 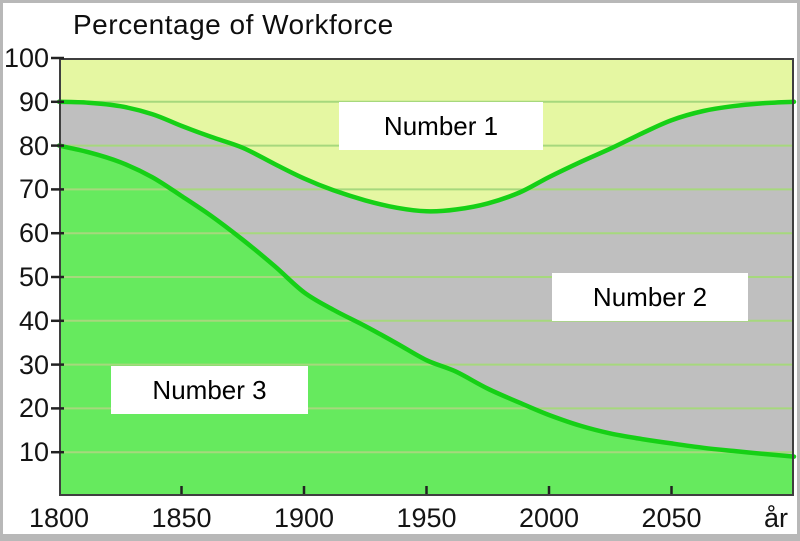 I want to click on y-tick-label-10: 10, so click(x=33, y=452).